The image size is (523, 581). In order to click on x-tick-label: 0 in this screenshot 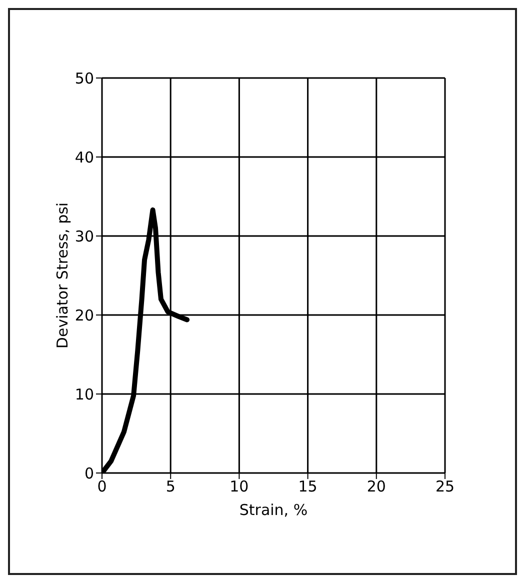, I will do `click(102, 487)`.